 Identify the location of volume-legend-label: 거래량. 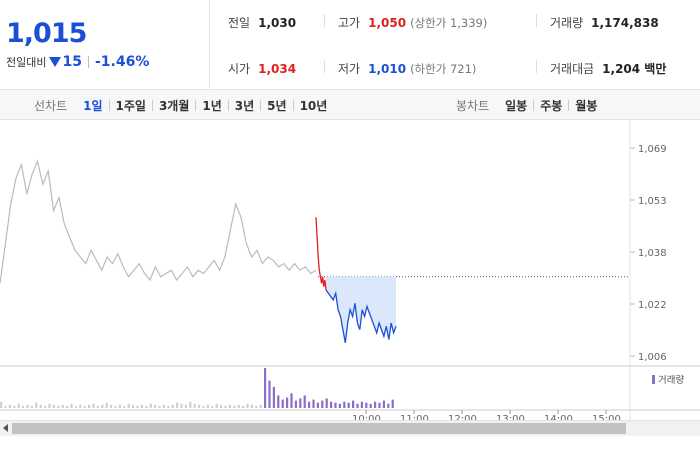
(671, 380).